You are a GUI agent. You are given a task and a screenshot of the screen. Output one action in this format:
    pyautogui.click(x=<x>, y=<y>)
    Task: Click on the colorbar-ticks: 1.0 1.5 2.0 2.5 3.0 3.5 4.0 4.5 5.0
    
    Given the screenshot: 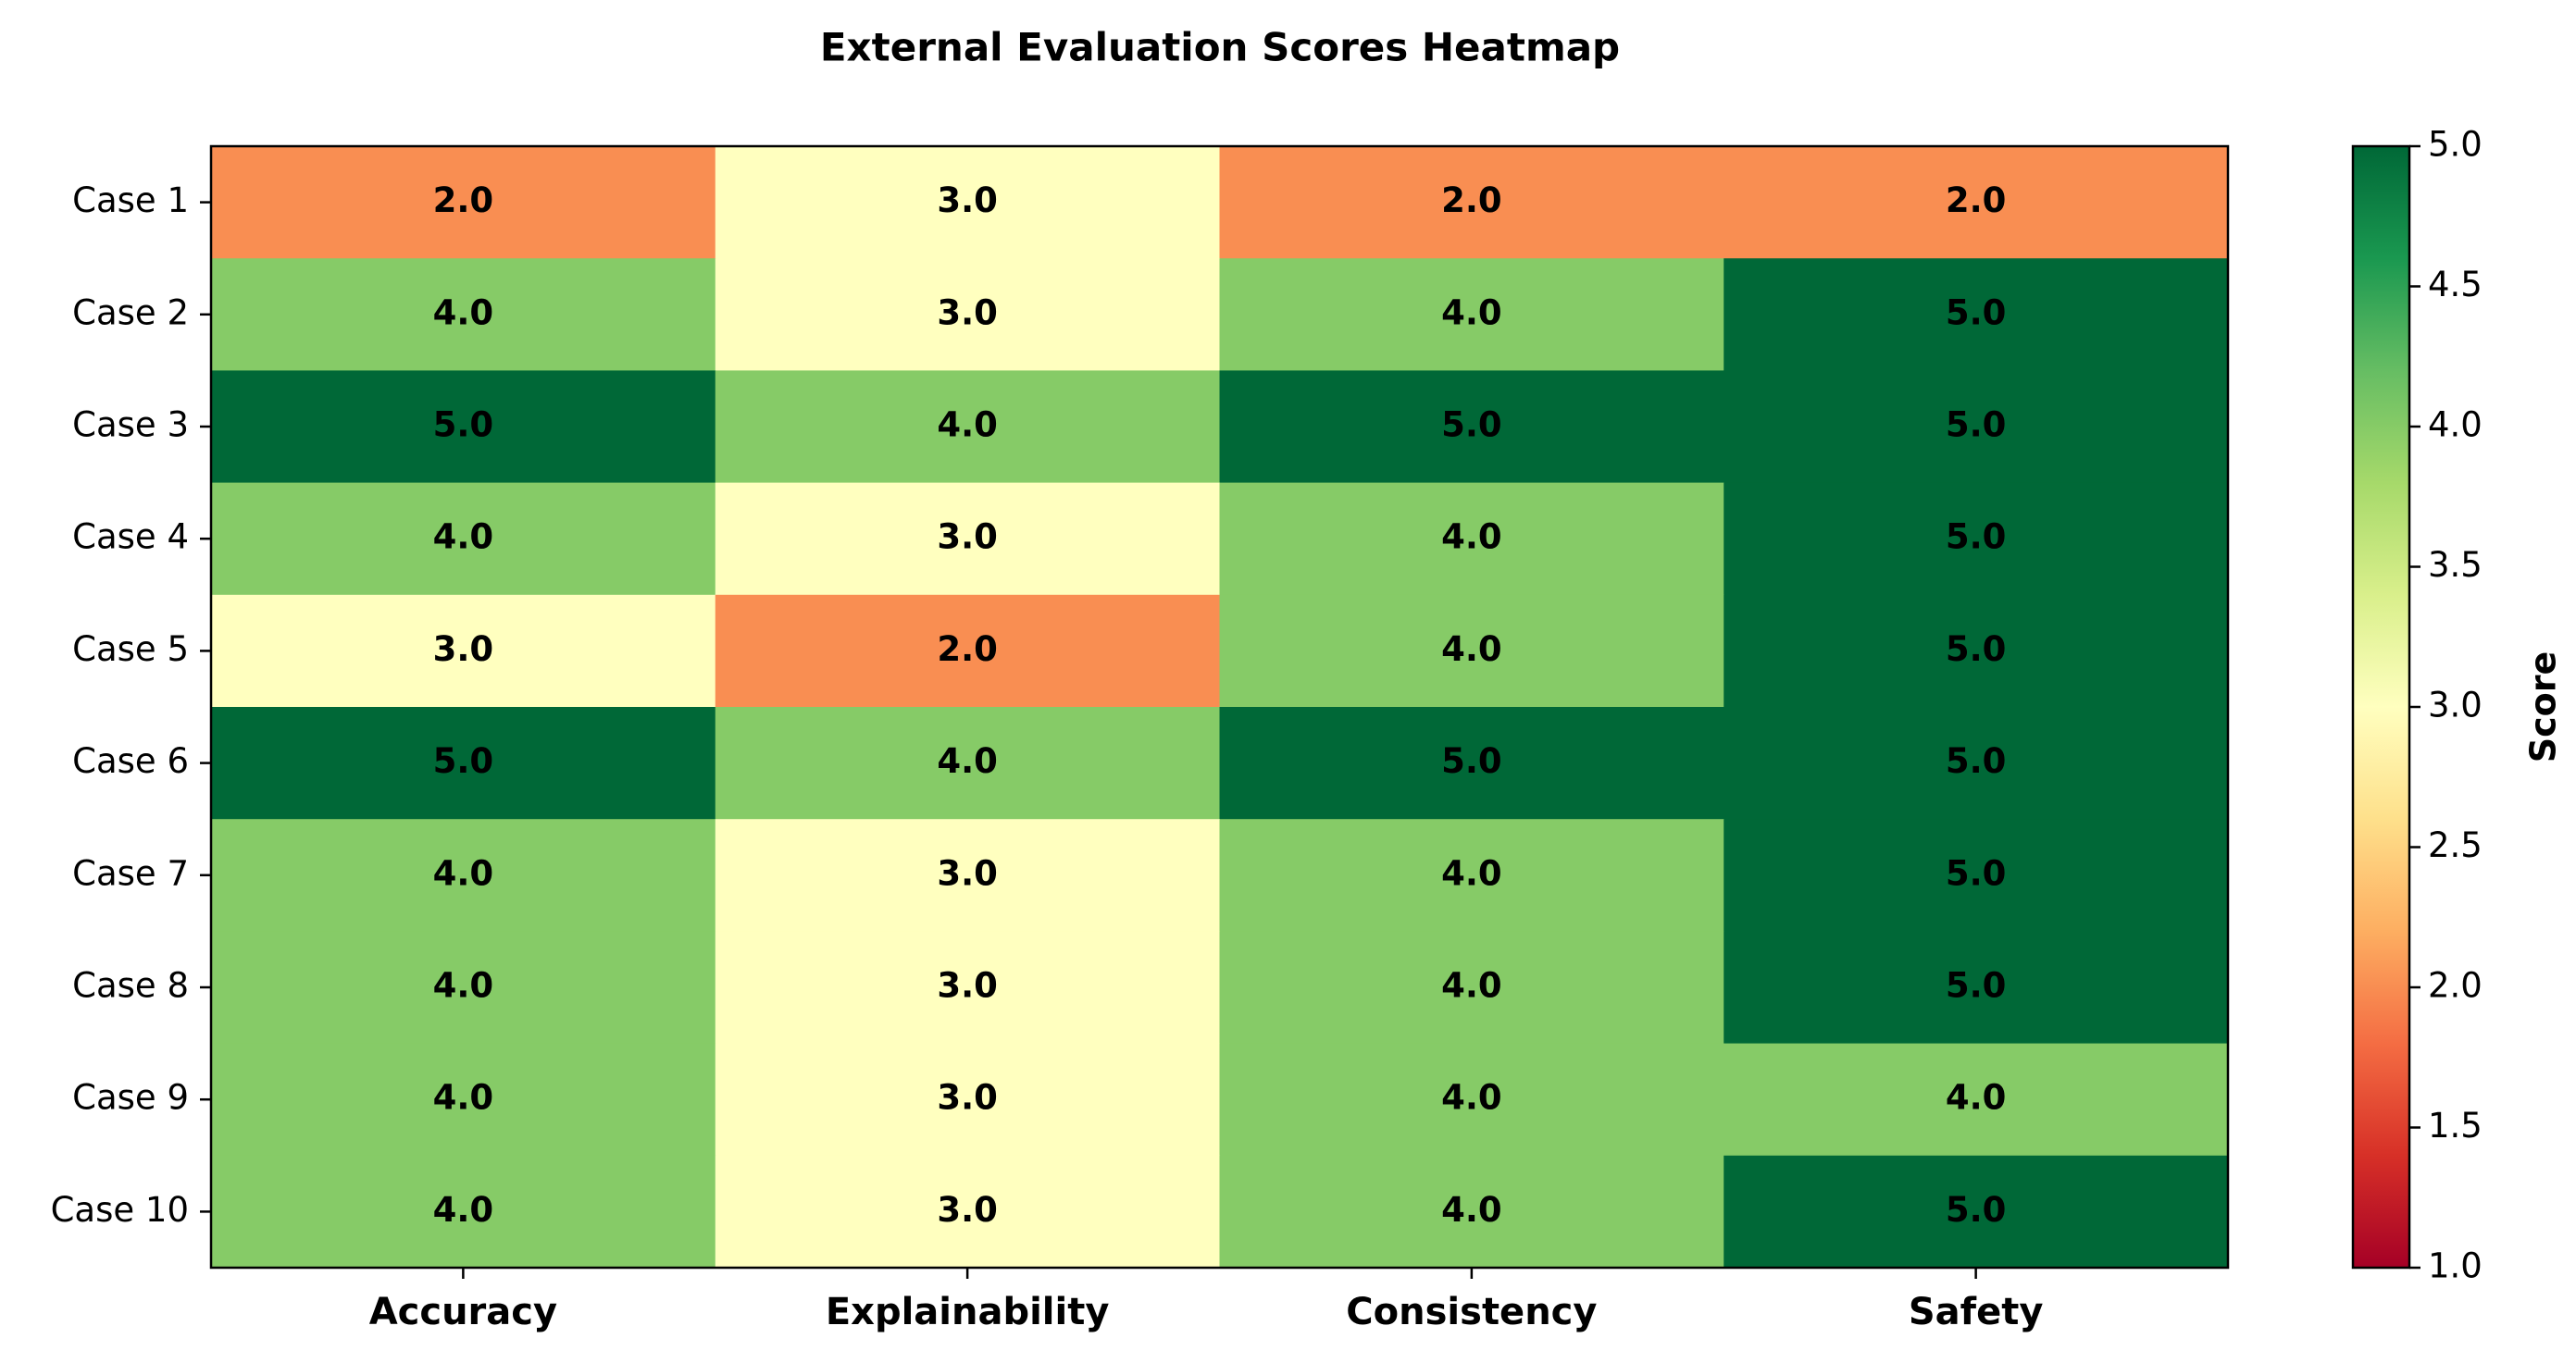 What is the action you would take?
    pyautogui.click(x=2446, y=705)
    